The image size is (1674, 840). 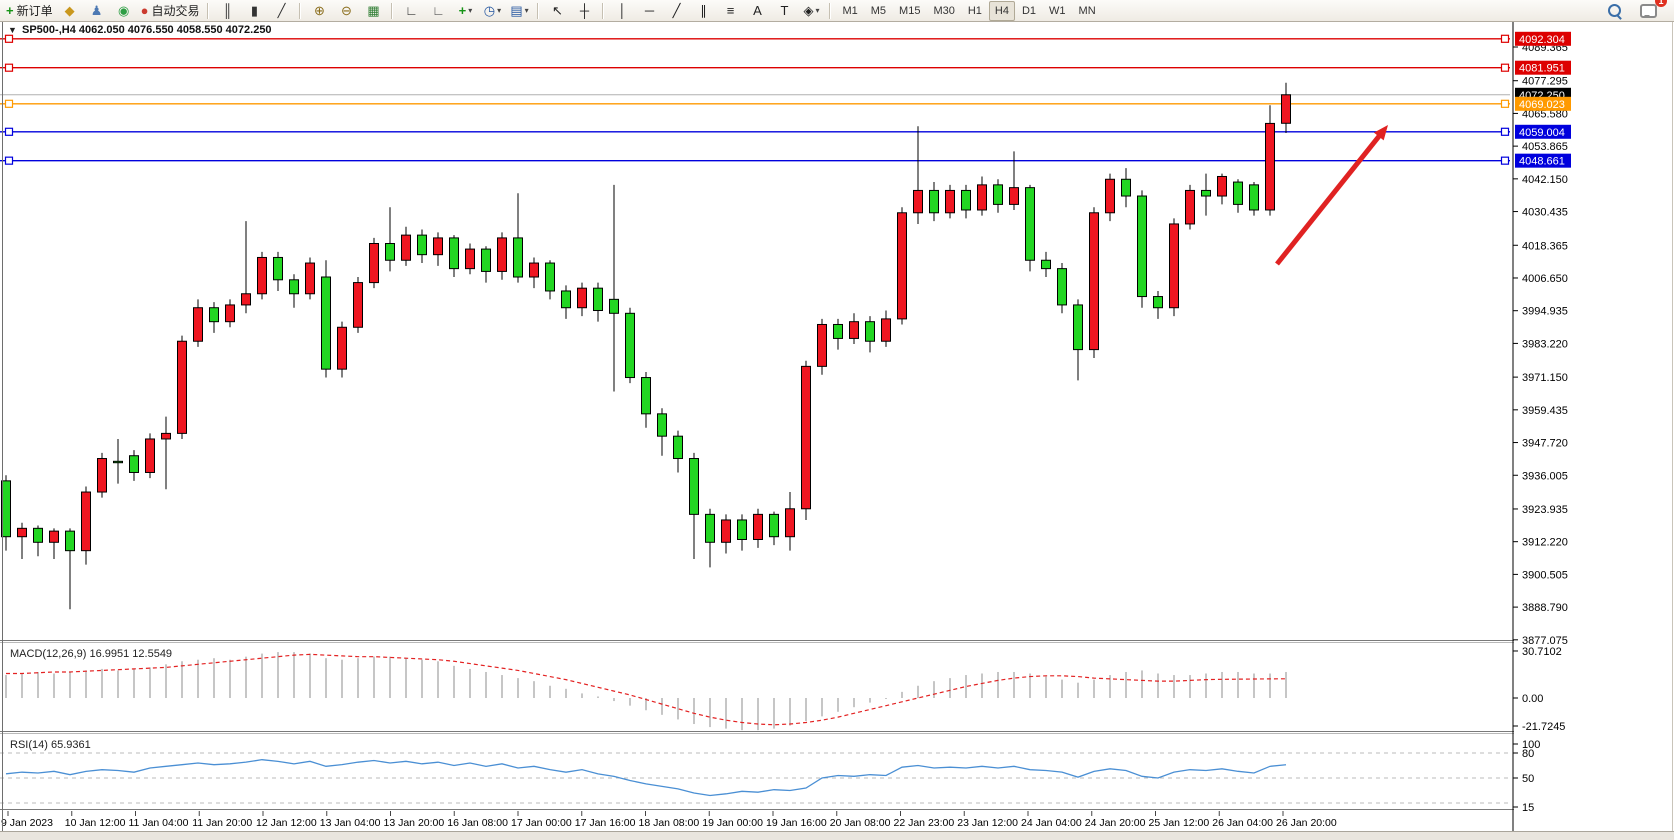 What do you see at coordinates (227, 11) in the screenshot?
I see `bar-chart-button: ║` at bounding box center [227, 11].